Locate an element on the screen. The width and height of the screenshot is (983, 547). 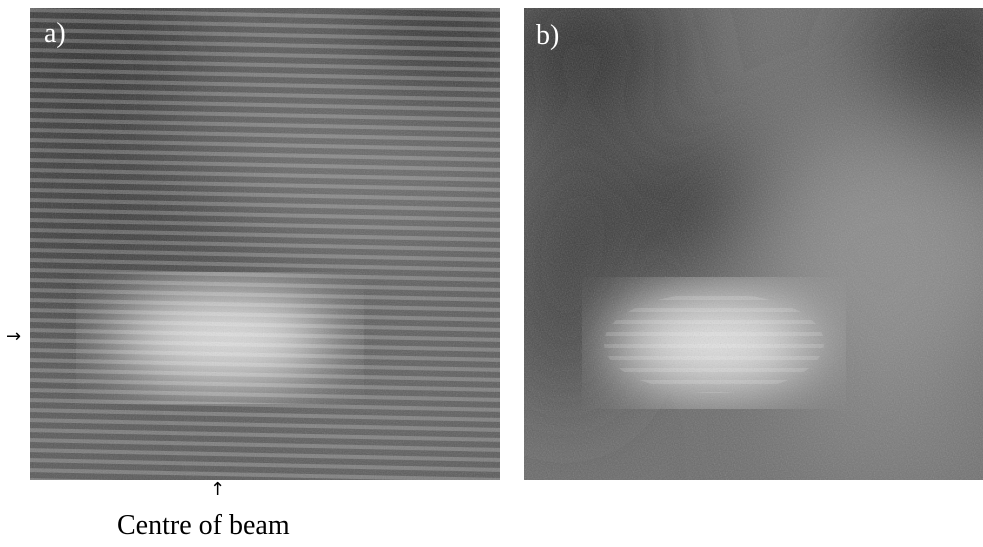
beam-caption: Centre of beam is located at coordinates (203, 525).